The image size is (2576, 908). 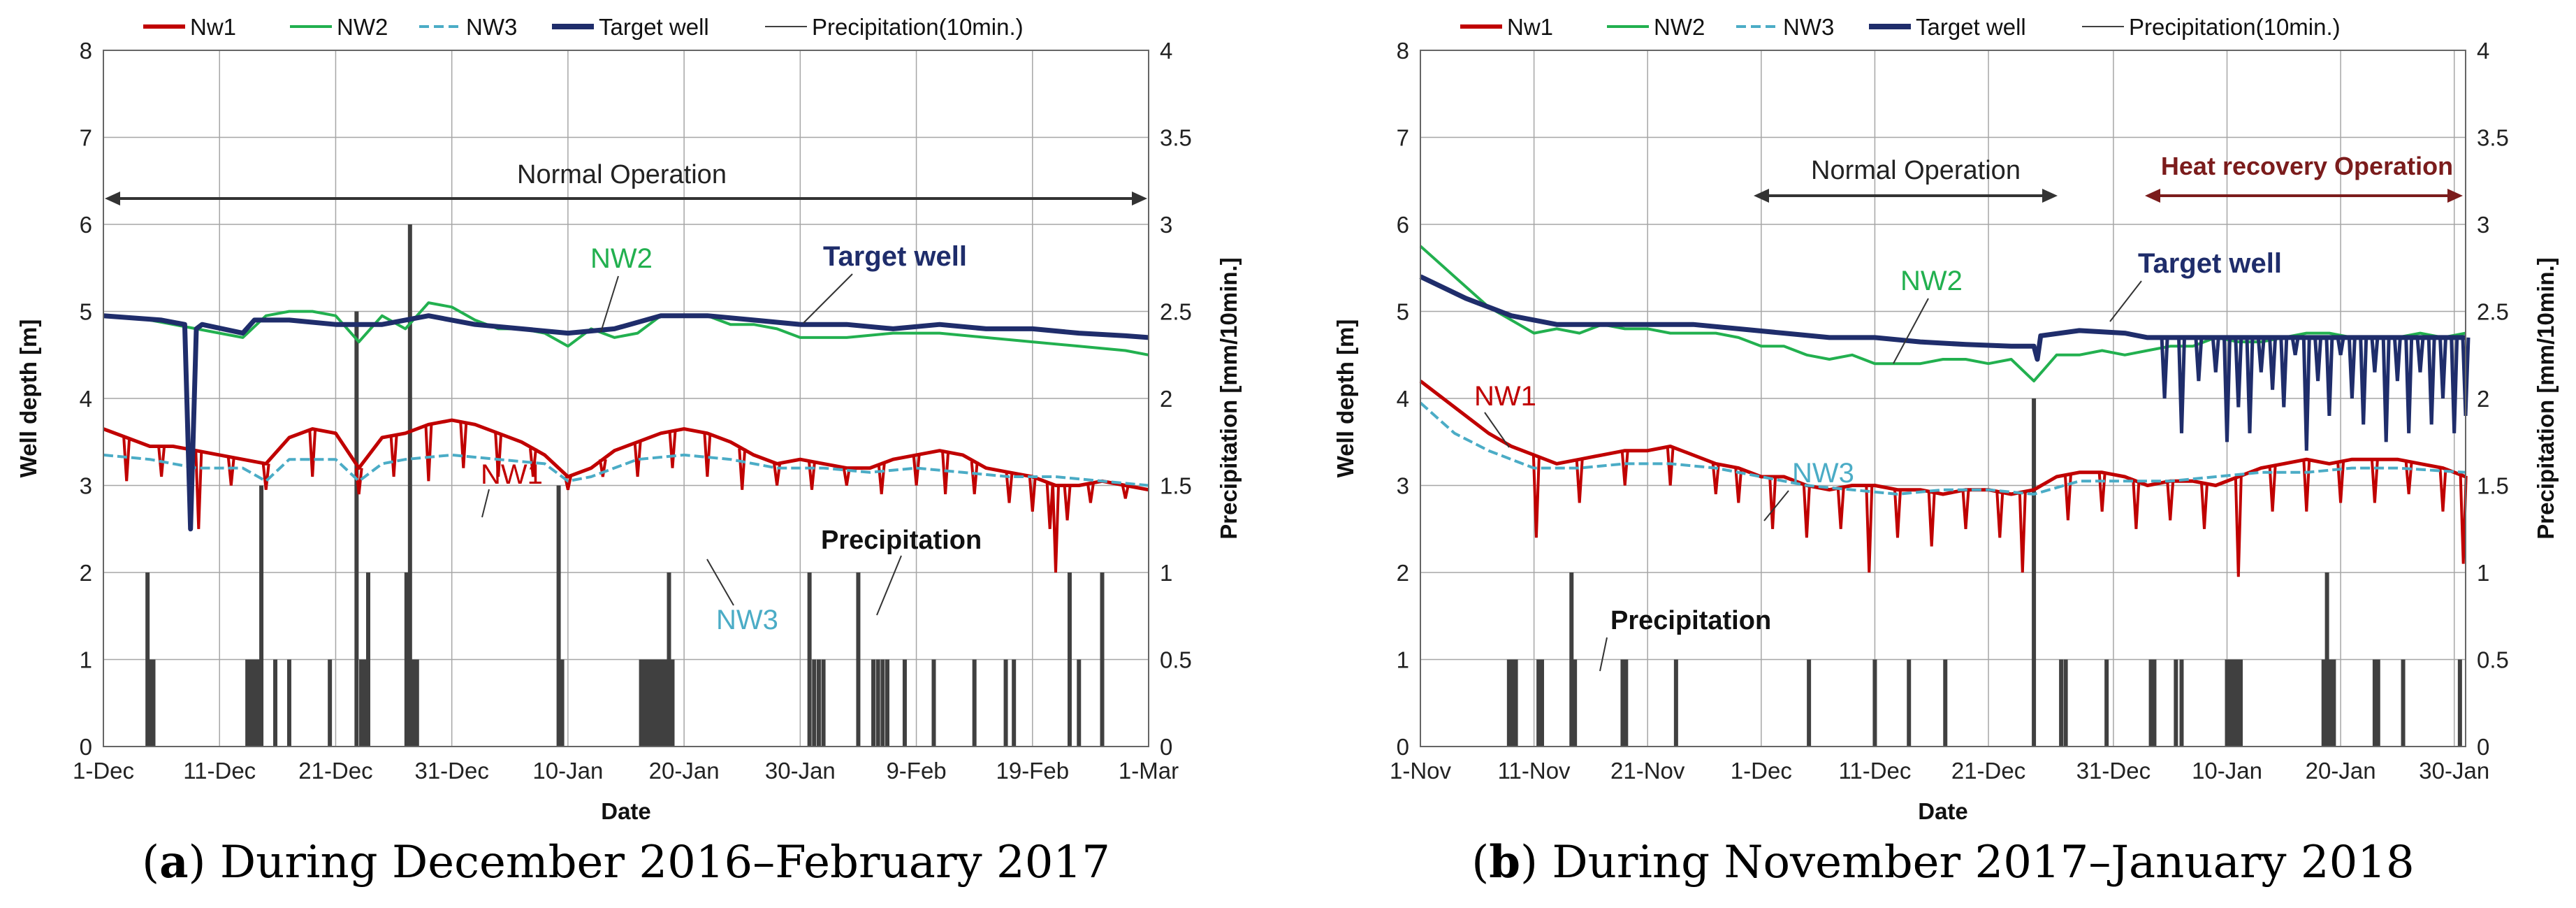 What do you see at coordinates (801, 771) in the screenshot?
I see `x-tick-label-a: 30-Jan` at bounding box center [801, 771].